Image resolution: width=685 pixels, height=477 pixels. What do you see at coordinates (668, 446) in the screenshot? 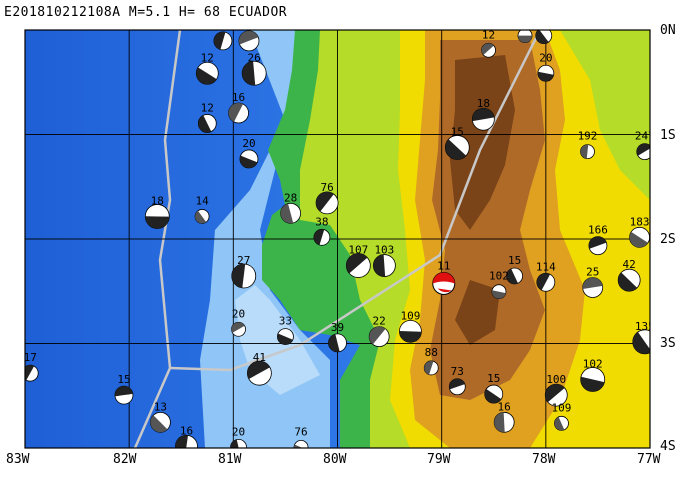
I see `lat-label-4s: 4S` at bounding box center [668, 446].